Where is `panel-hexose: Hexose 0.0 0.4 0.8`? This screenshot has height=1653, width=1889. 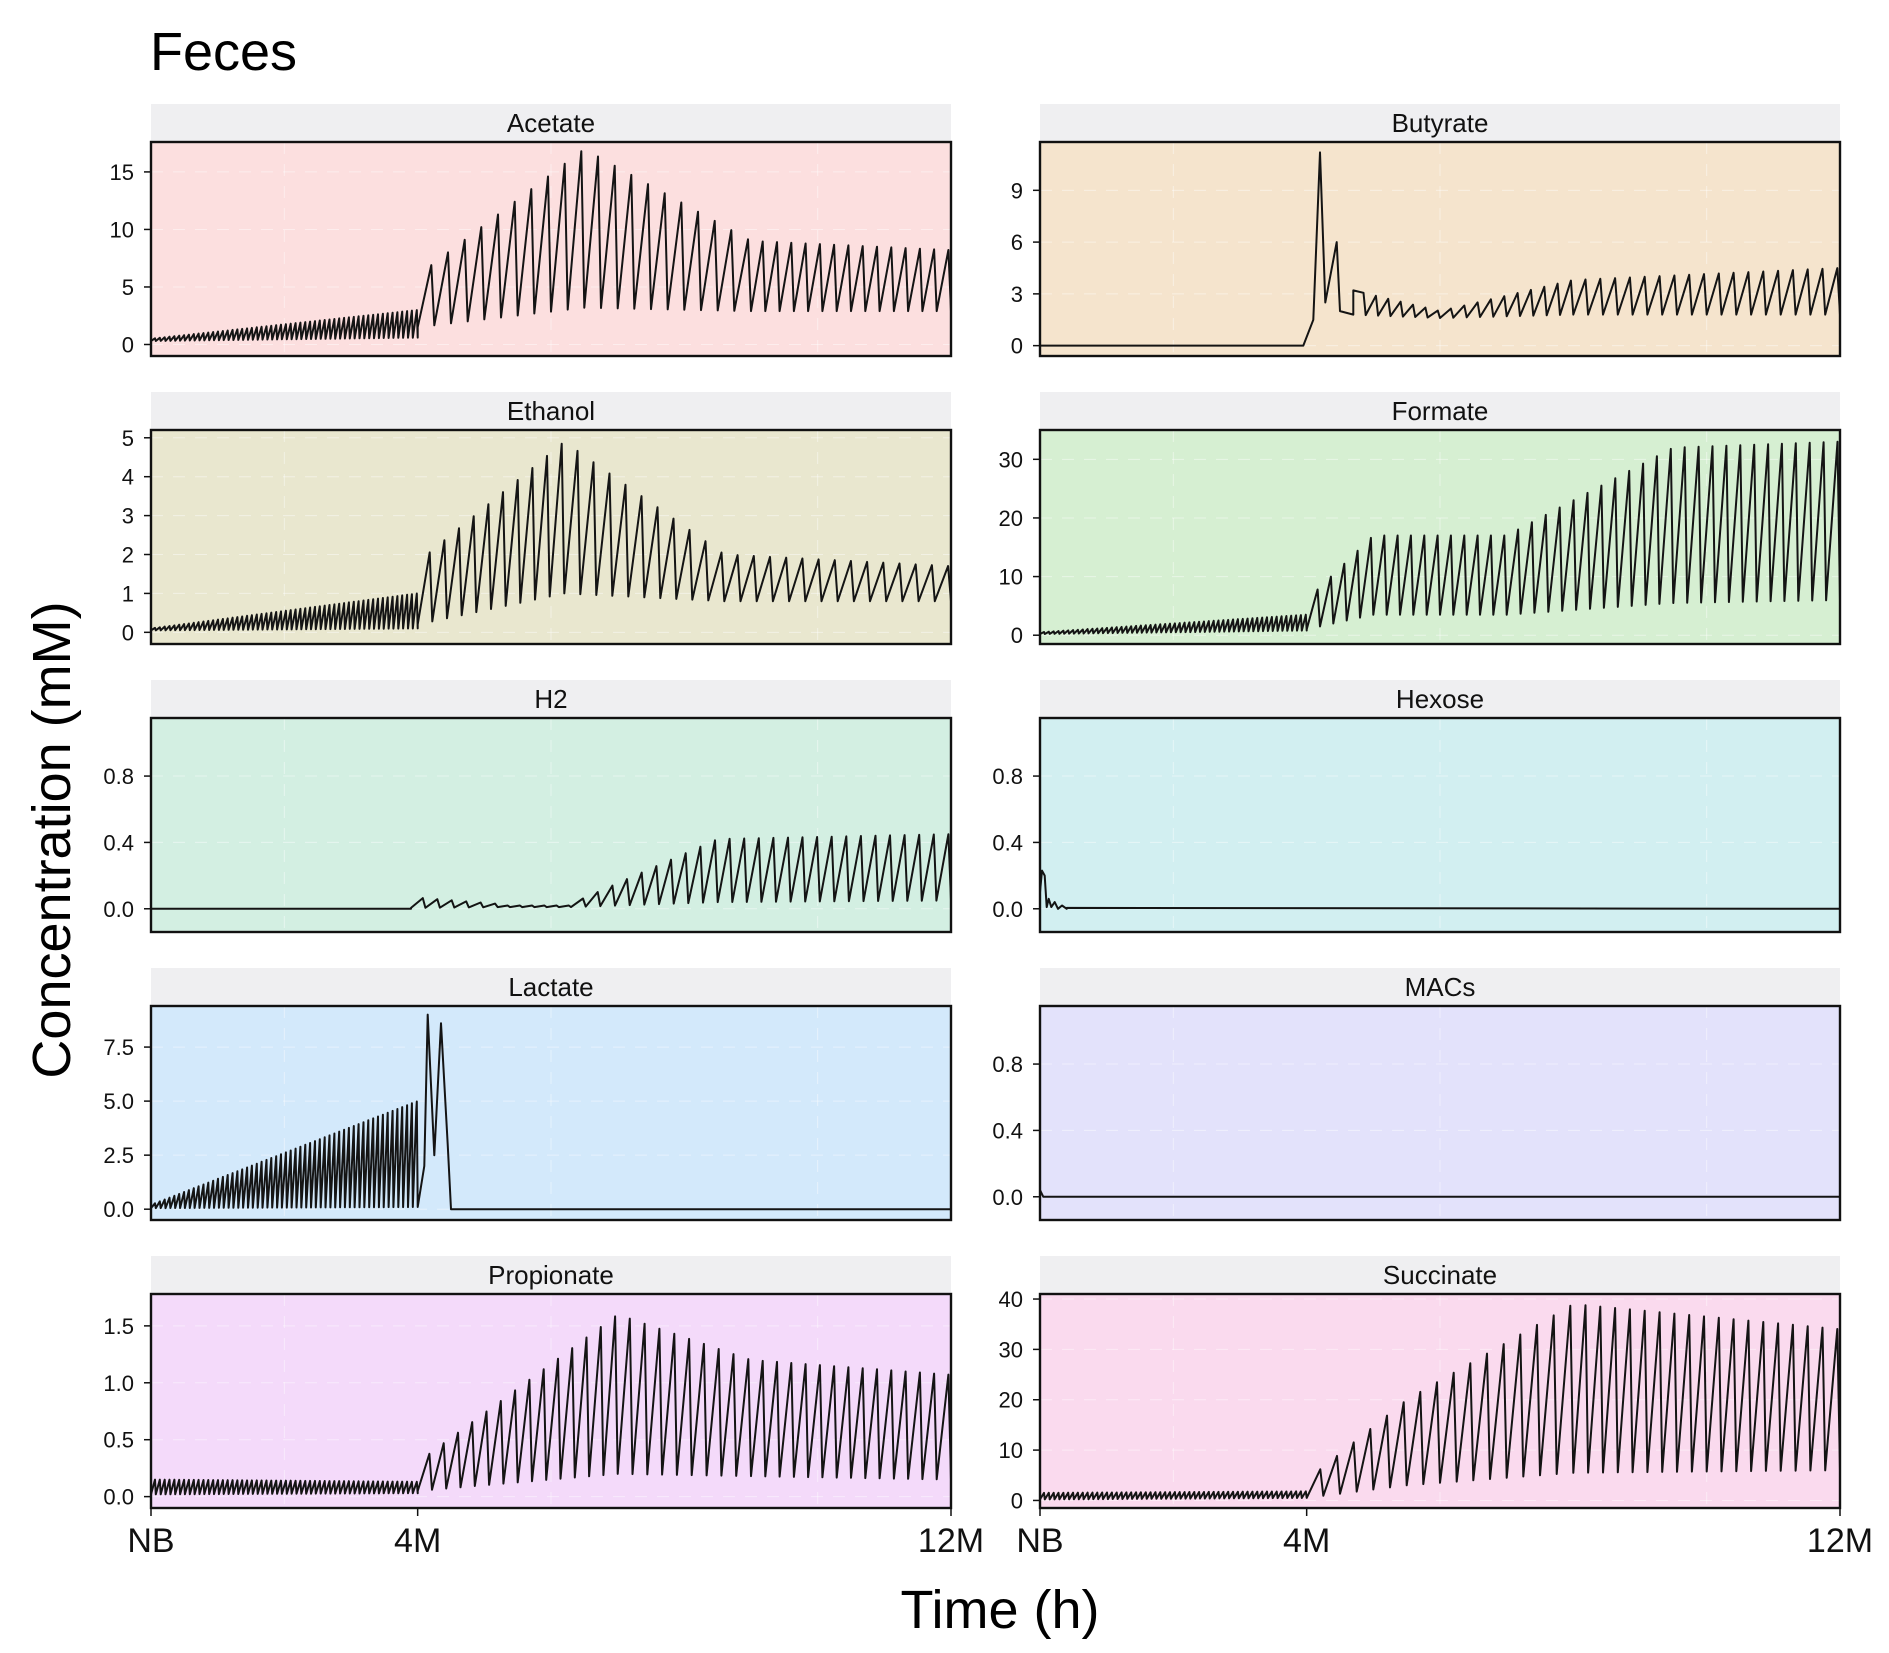 panel-hexose: Hexose 0.0 0.4 0.8 is located at coordinates (1417, 807).